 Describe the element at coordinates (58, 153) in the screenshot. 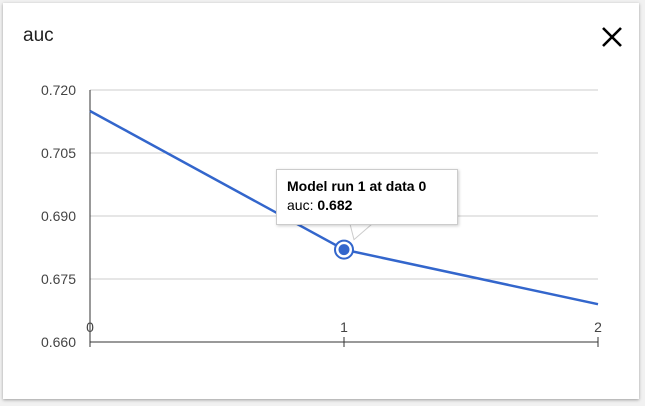

I see `y-tick-label: 0.705` at that location.